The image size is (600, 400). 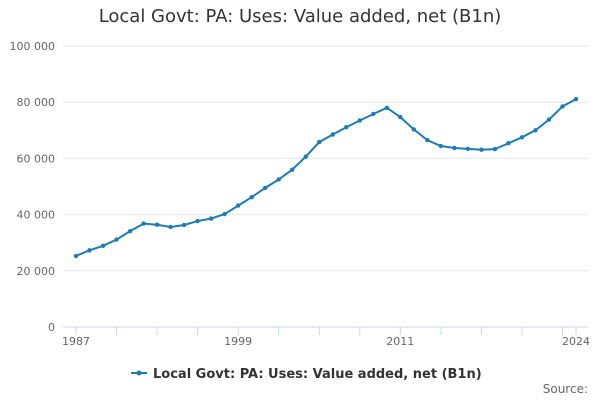 What do you see at coordinates (139, 373) in the screenshot?
I see `legend-marker-symbol` at bounding box center [139, 373].